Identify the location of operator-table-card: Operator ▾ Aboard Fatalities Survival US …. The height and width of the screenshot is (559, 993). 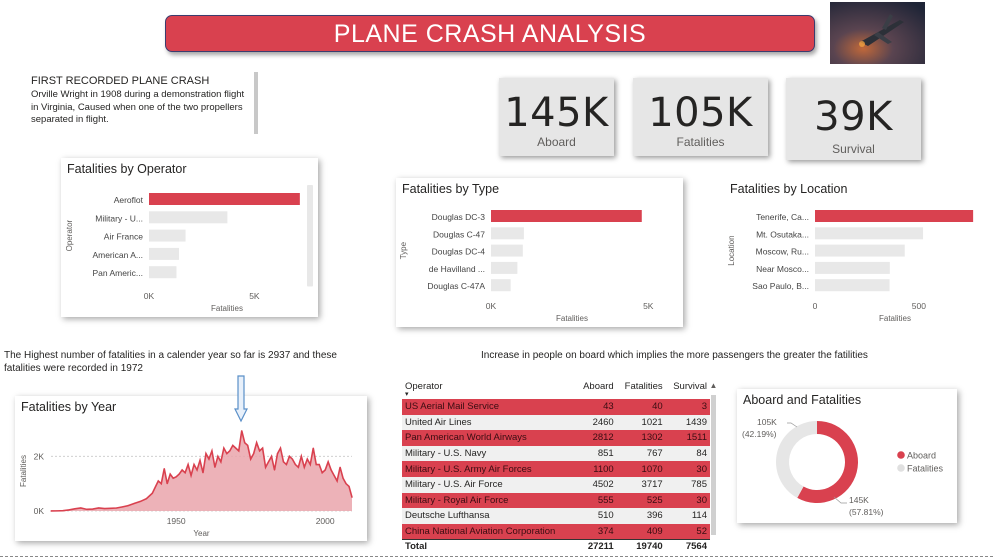
(559, 466).